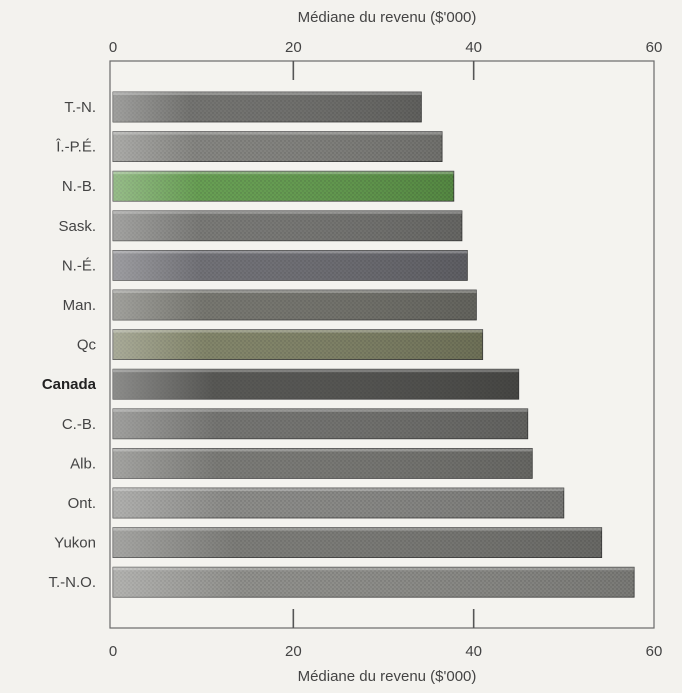  Describe the element at coordinates (387, 17) in the screenshot. I see `top-axis-title: Médiane du revenu ($'000)` at that location.